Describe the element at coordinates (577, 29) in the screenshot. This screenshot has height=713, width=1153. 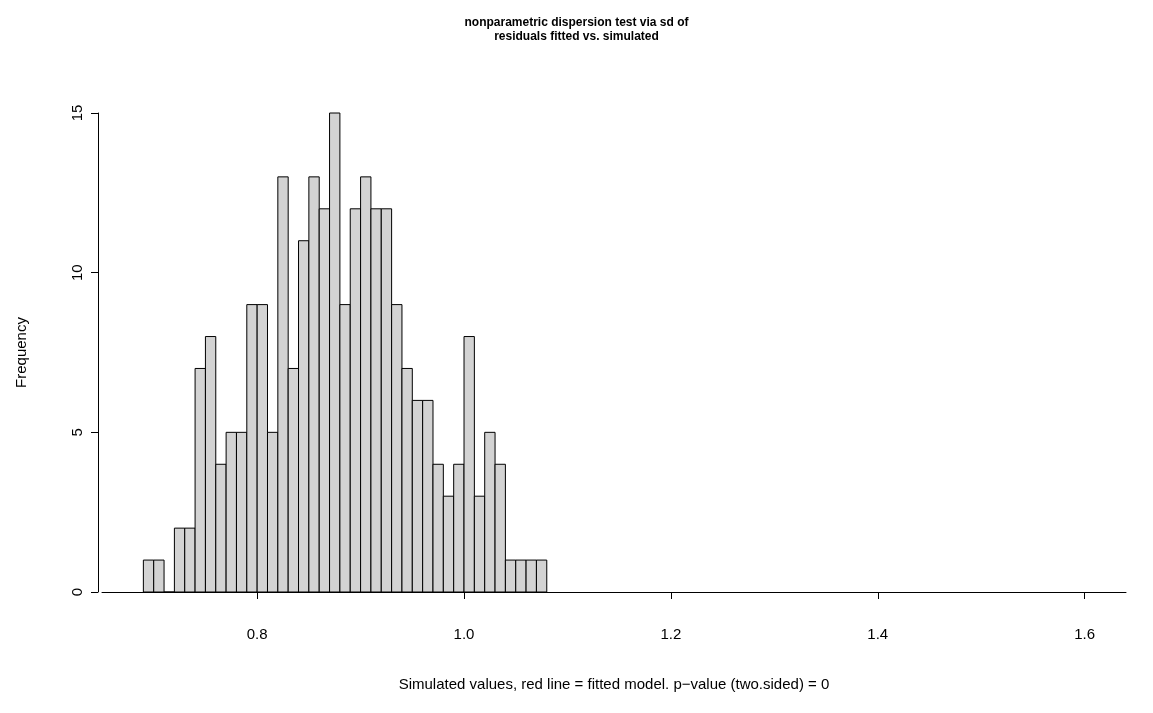
I see `chart-title: nonparametric dispersion test via sd of residuals fitted vs. simulated` at that location.